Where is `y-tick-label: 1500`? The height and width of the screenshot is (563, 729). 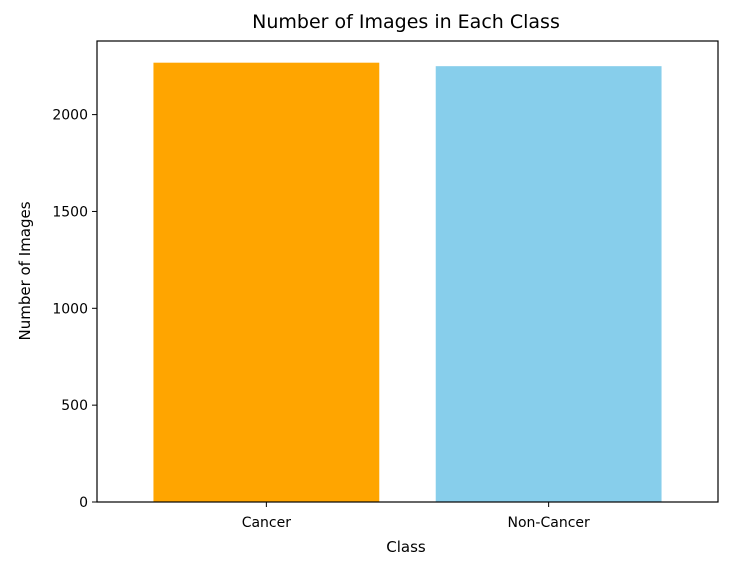
y-tick-label: 1500 is located at coordinates (70, 212).